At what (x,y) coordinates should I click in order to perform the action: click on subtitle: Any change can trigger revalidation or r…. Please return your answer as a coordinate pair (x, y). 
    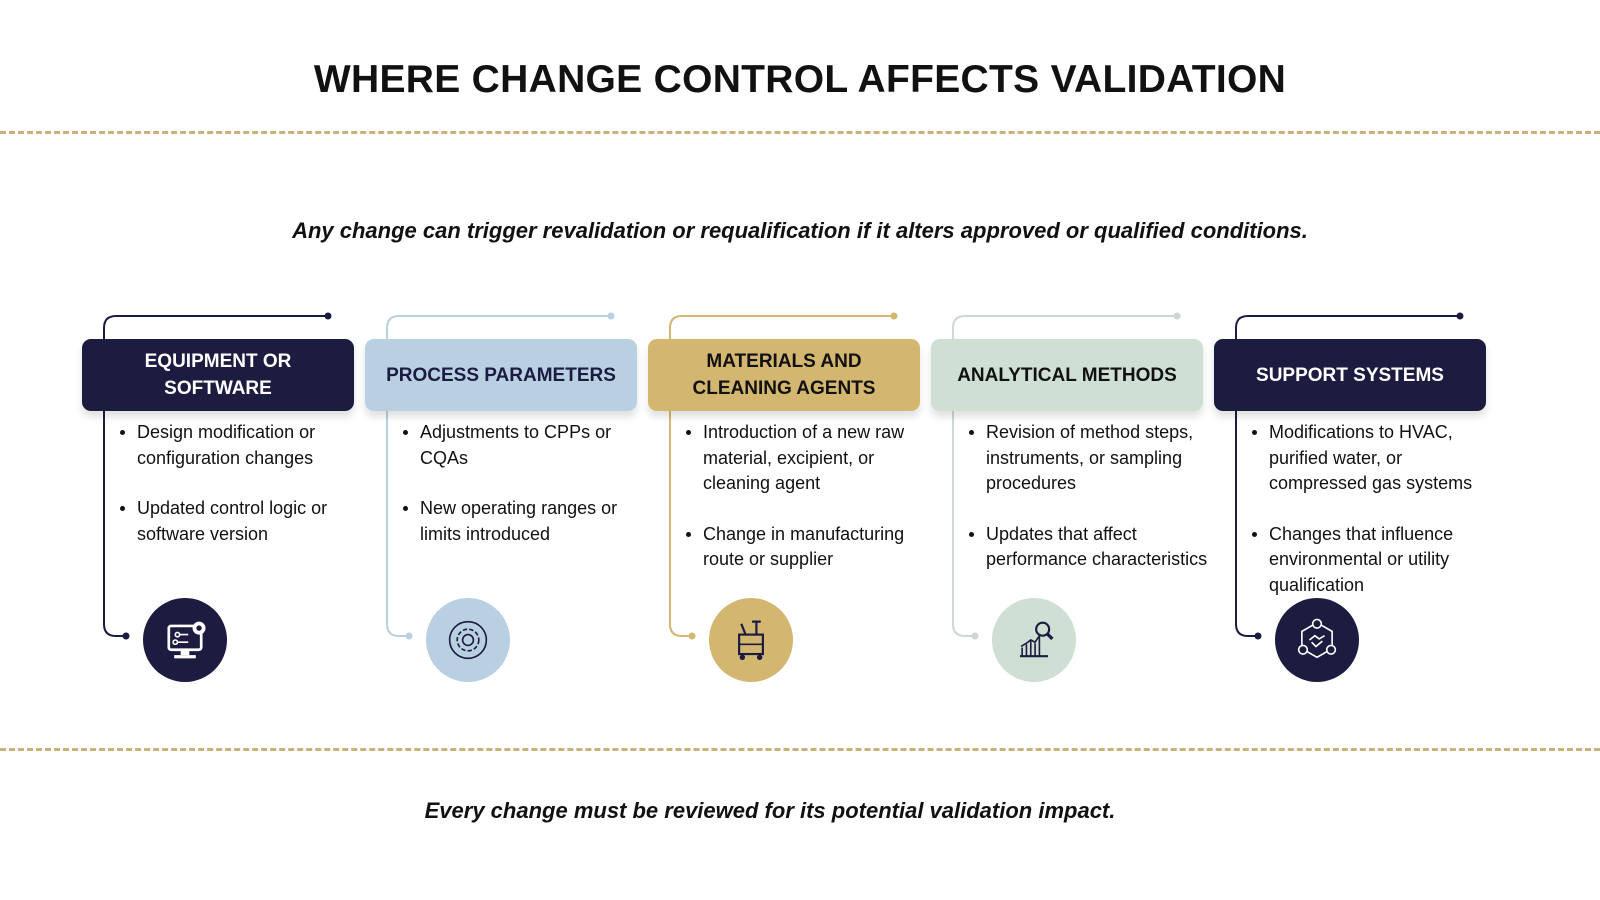
    Looking at the image, I should click on (800, 230).